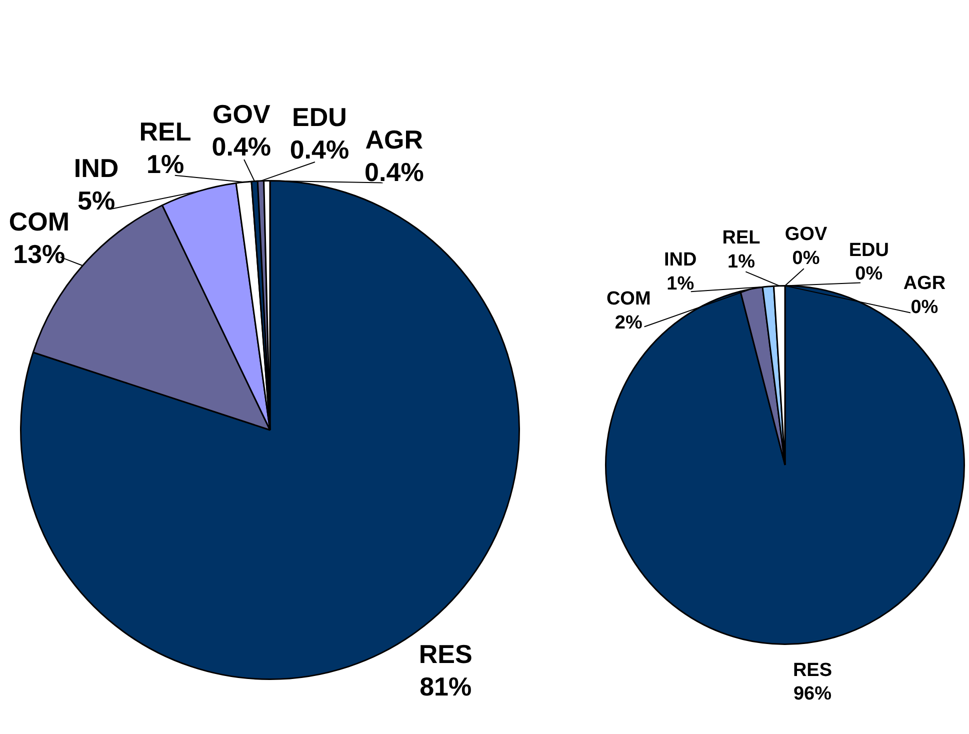 This screenshot has height=734, width=969. Describe the element at coordinates (868, 250) in the screenshot. I see `category-label: EDU` at that location.